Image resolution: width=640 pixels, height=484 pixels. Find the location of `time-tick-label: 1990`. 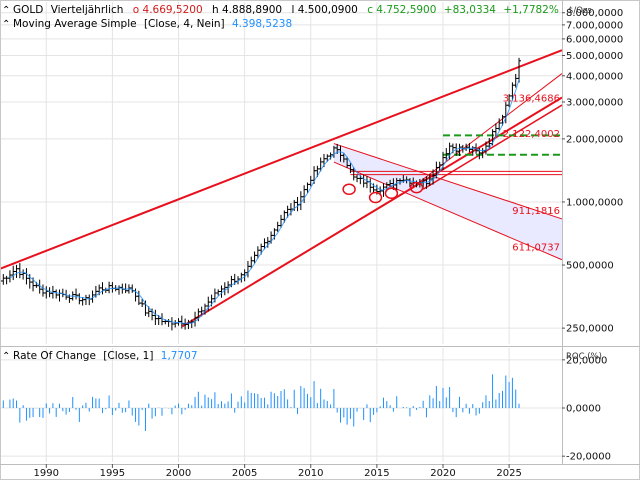

time-tick-label: 1990 is located at coordinates (46, 473).